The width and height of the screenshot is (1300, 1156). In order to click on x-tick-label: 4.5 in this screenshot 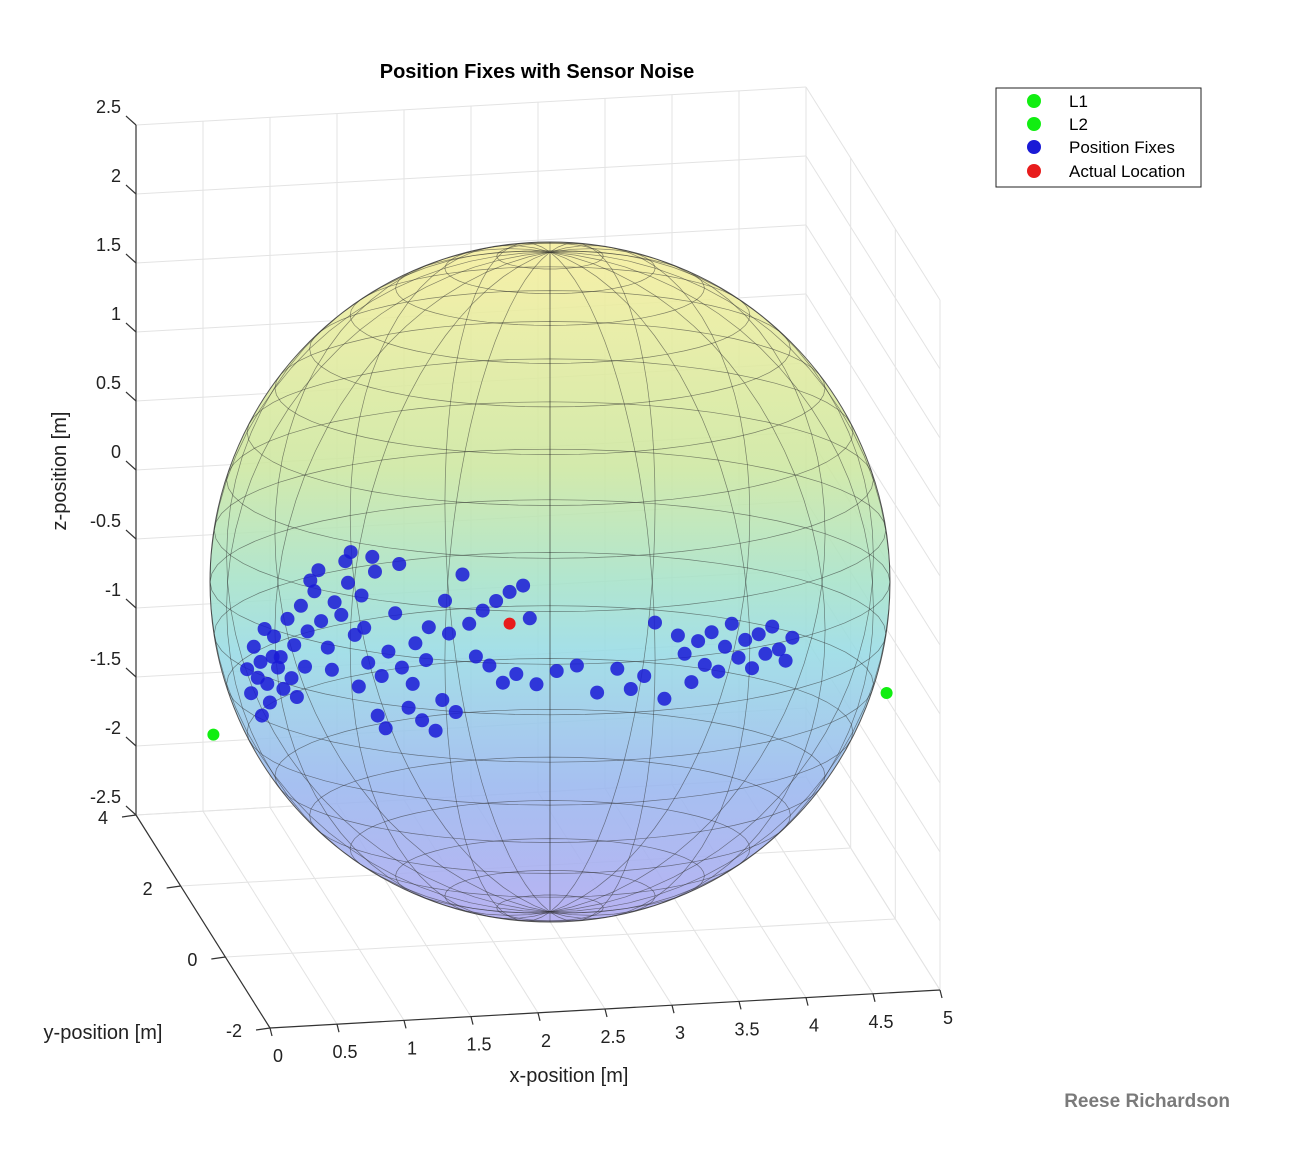, I will do `click(880, 1022)`.